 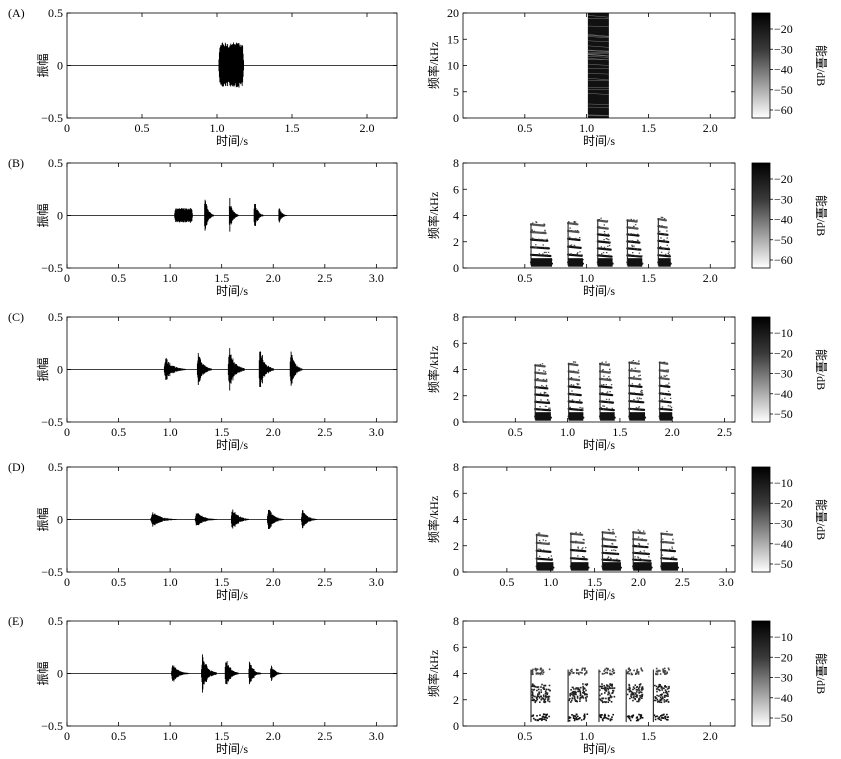 What do you see at coordinates (726, 582) in the screenshot?
I see `spectrogram-xtick-label: 3.0` at bounding box center [726, 582].